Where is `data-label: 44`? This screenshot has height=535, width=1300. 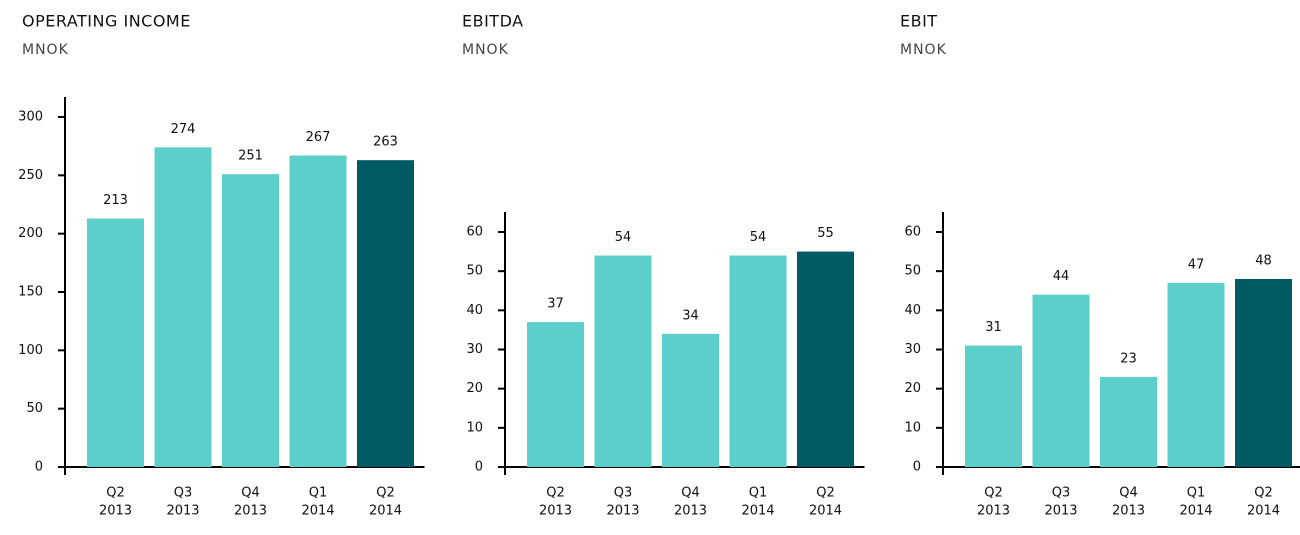
data-label: 44 is located at coordinates (1061, 276).